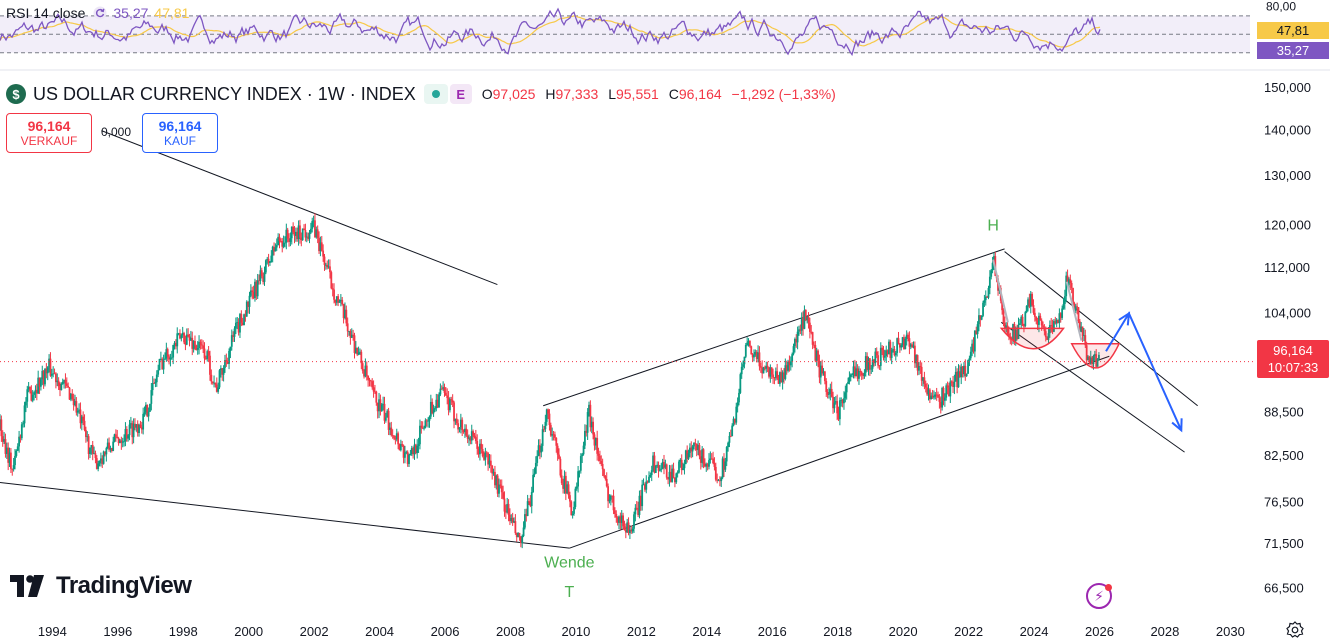  What do you see at coordinates (706, 631) in the screenshot?
I see `x-tick-label: 2014` at bounding box center [706, 631].